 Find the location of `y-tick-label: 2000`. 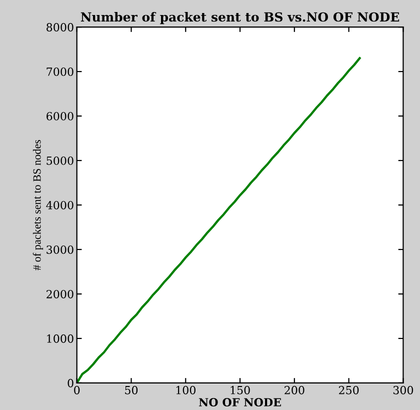

y-tick-label: 2000 is located at coordinates (60, 294).